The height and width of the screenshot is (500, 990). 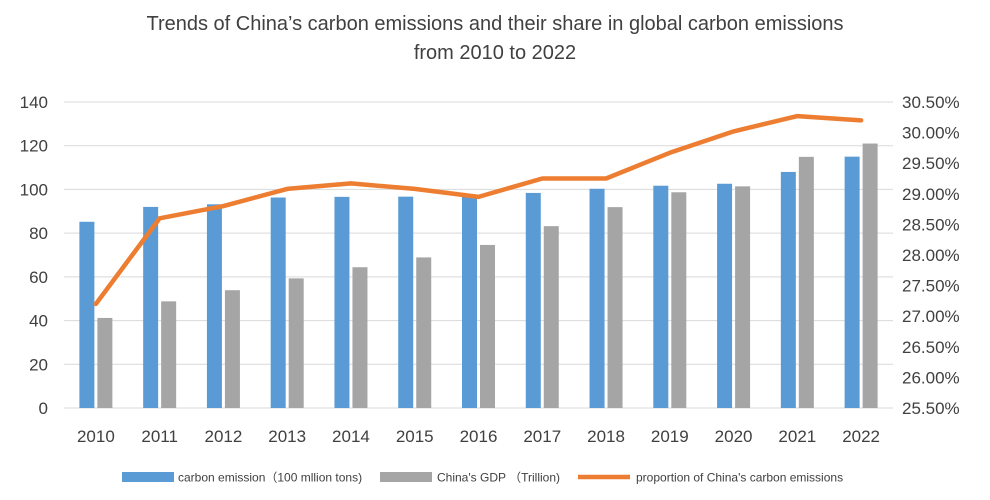 What do you see at coordinates (34, 146) in the screenshot?
I see `y-left-tick-label: 120` at bounding box center [34, 146].